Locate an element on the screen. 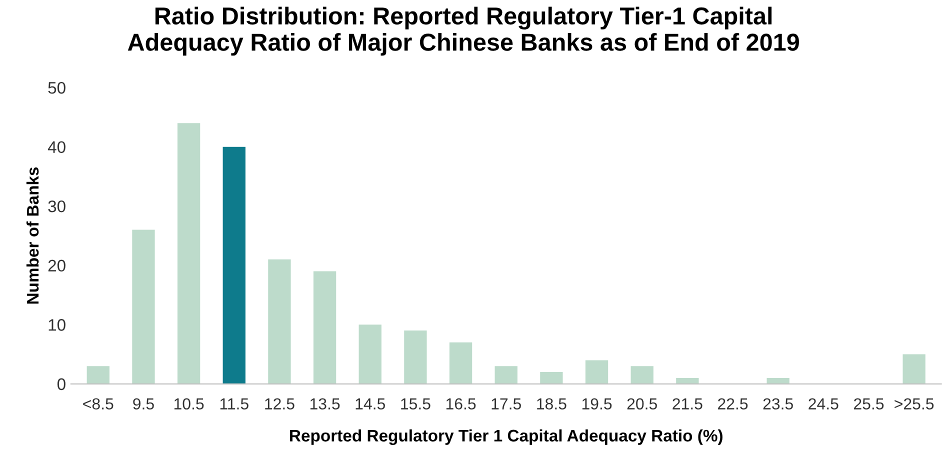  x-axis-title: Reported Regulatory Tier 1 Capital Adequacy Ratio (%) is located at coordinates (506, 437).